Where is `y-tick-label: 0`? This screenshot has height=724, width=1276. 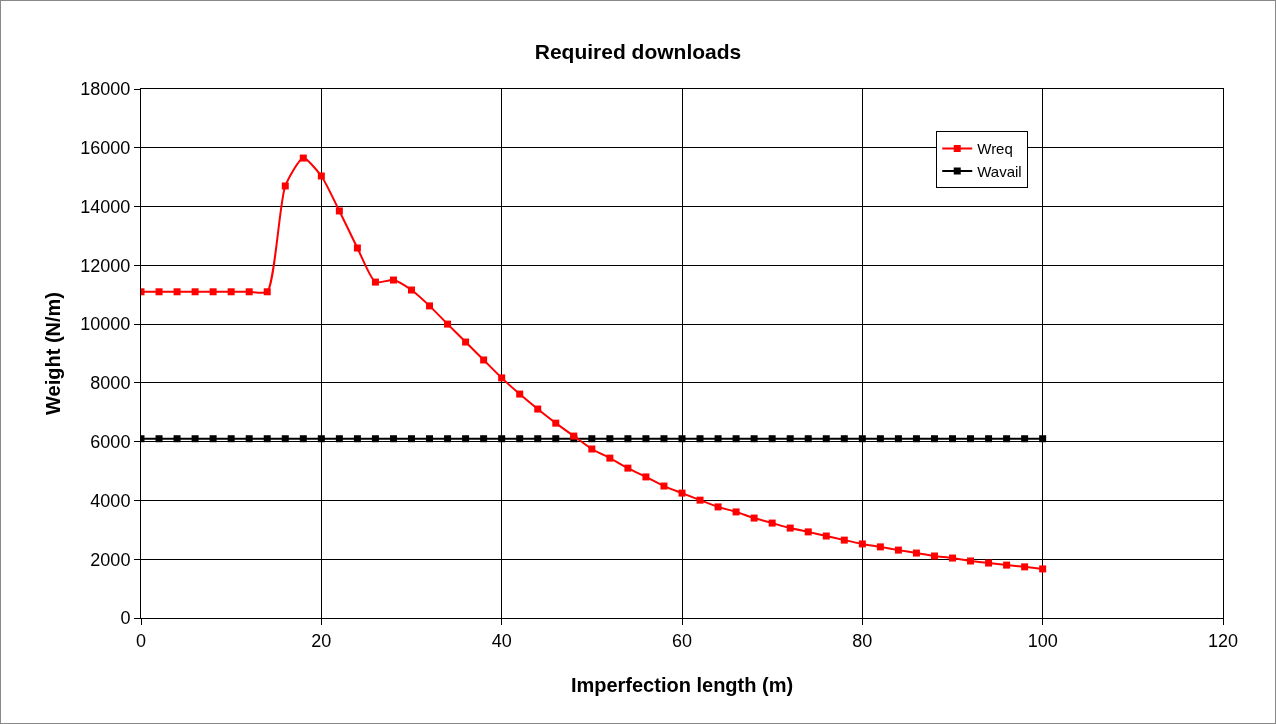
y-tick-label: 0 is located at coordinates (125, 618).